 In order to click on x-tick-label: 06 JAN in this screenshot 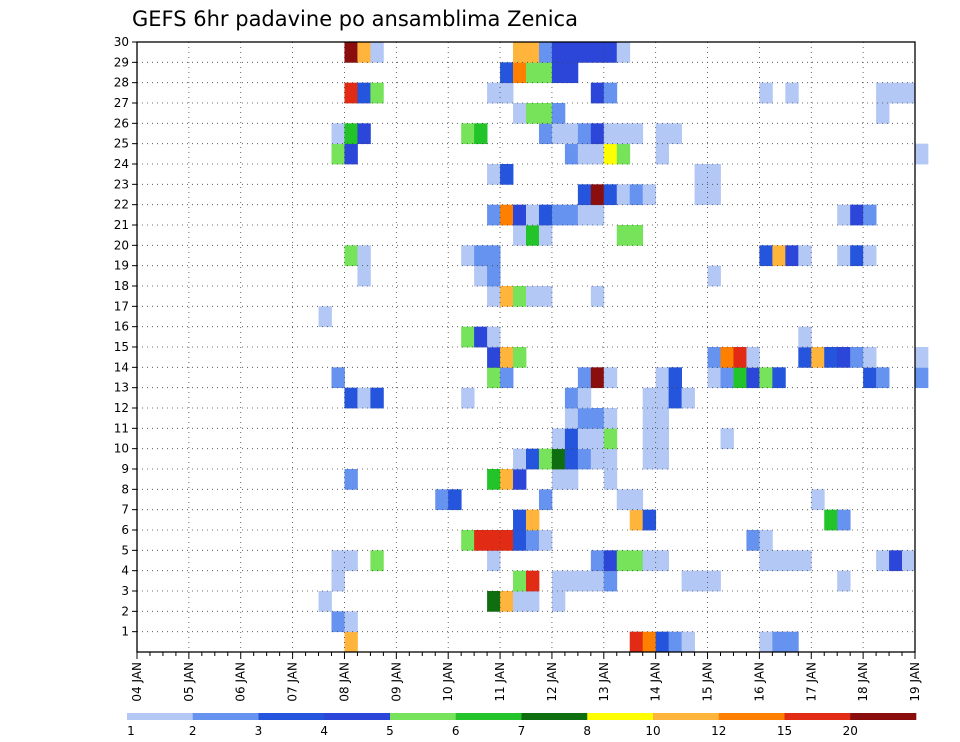, I will do `click(241, 682)`.